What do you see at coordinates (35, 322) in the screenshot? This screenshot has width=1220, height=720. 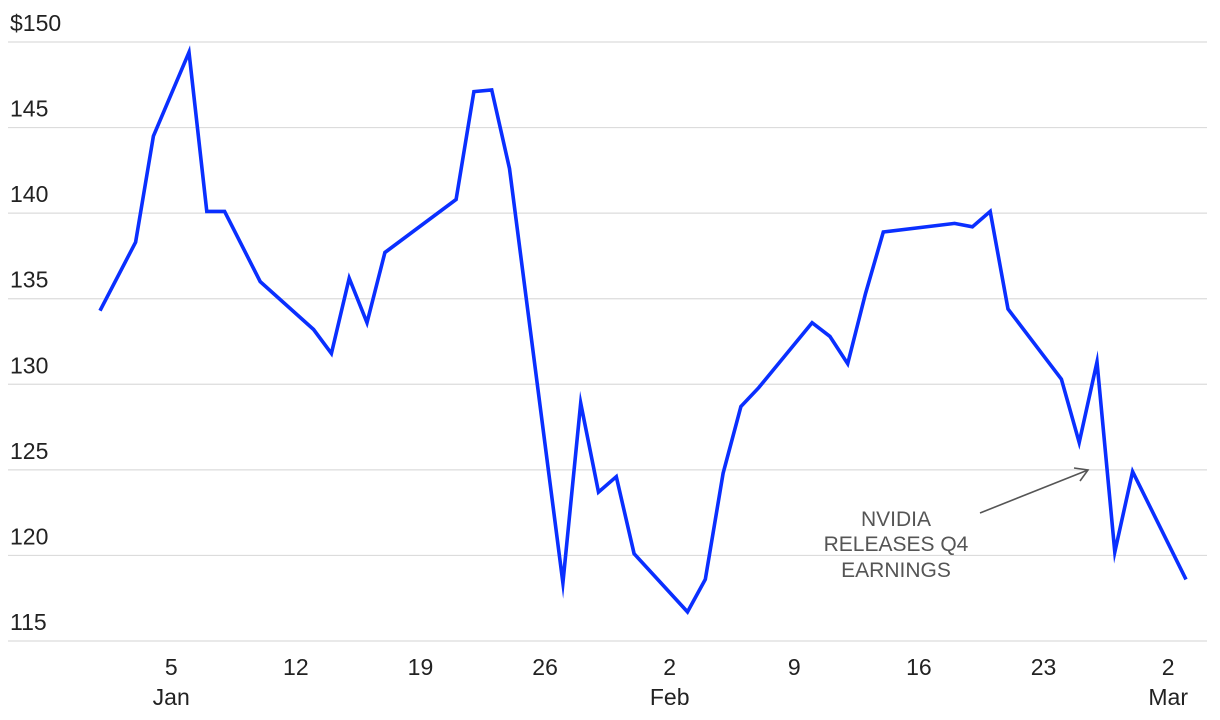 I see `y-axis-tick-labels: $150 145 140 135 130 125 120 115` at bounding box center [35, 322].